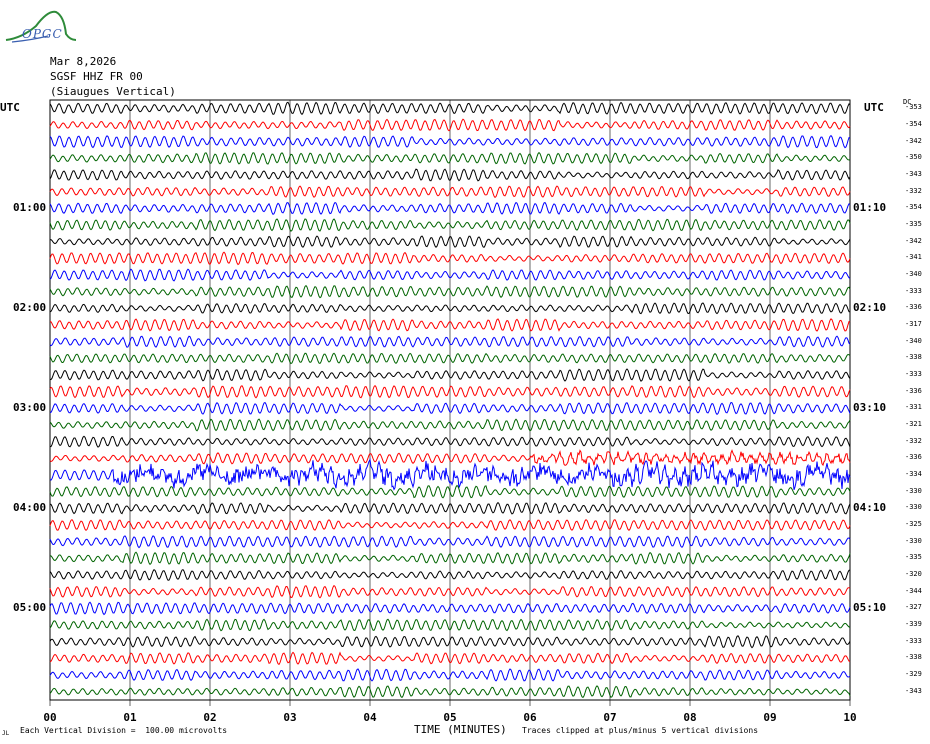  I want to click on x-tick-label: 04, so click(370, 717).